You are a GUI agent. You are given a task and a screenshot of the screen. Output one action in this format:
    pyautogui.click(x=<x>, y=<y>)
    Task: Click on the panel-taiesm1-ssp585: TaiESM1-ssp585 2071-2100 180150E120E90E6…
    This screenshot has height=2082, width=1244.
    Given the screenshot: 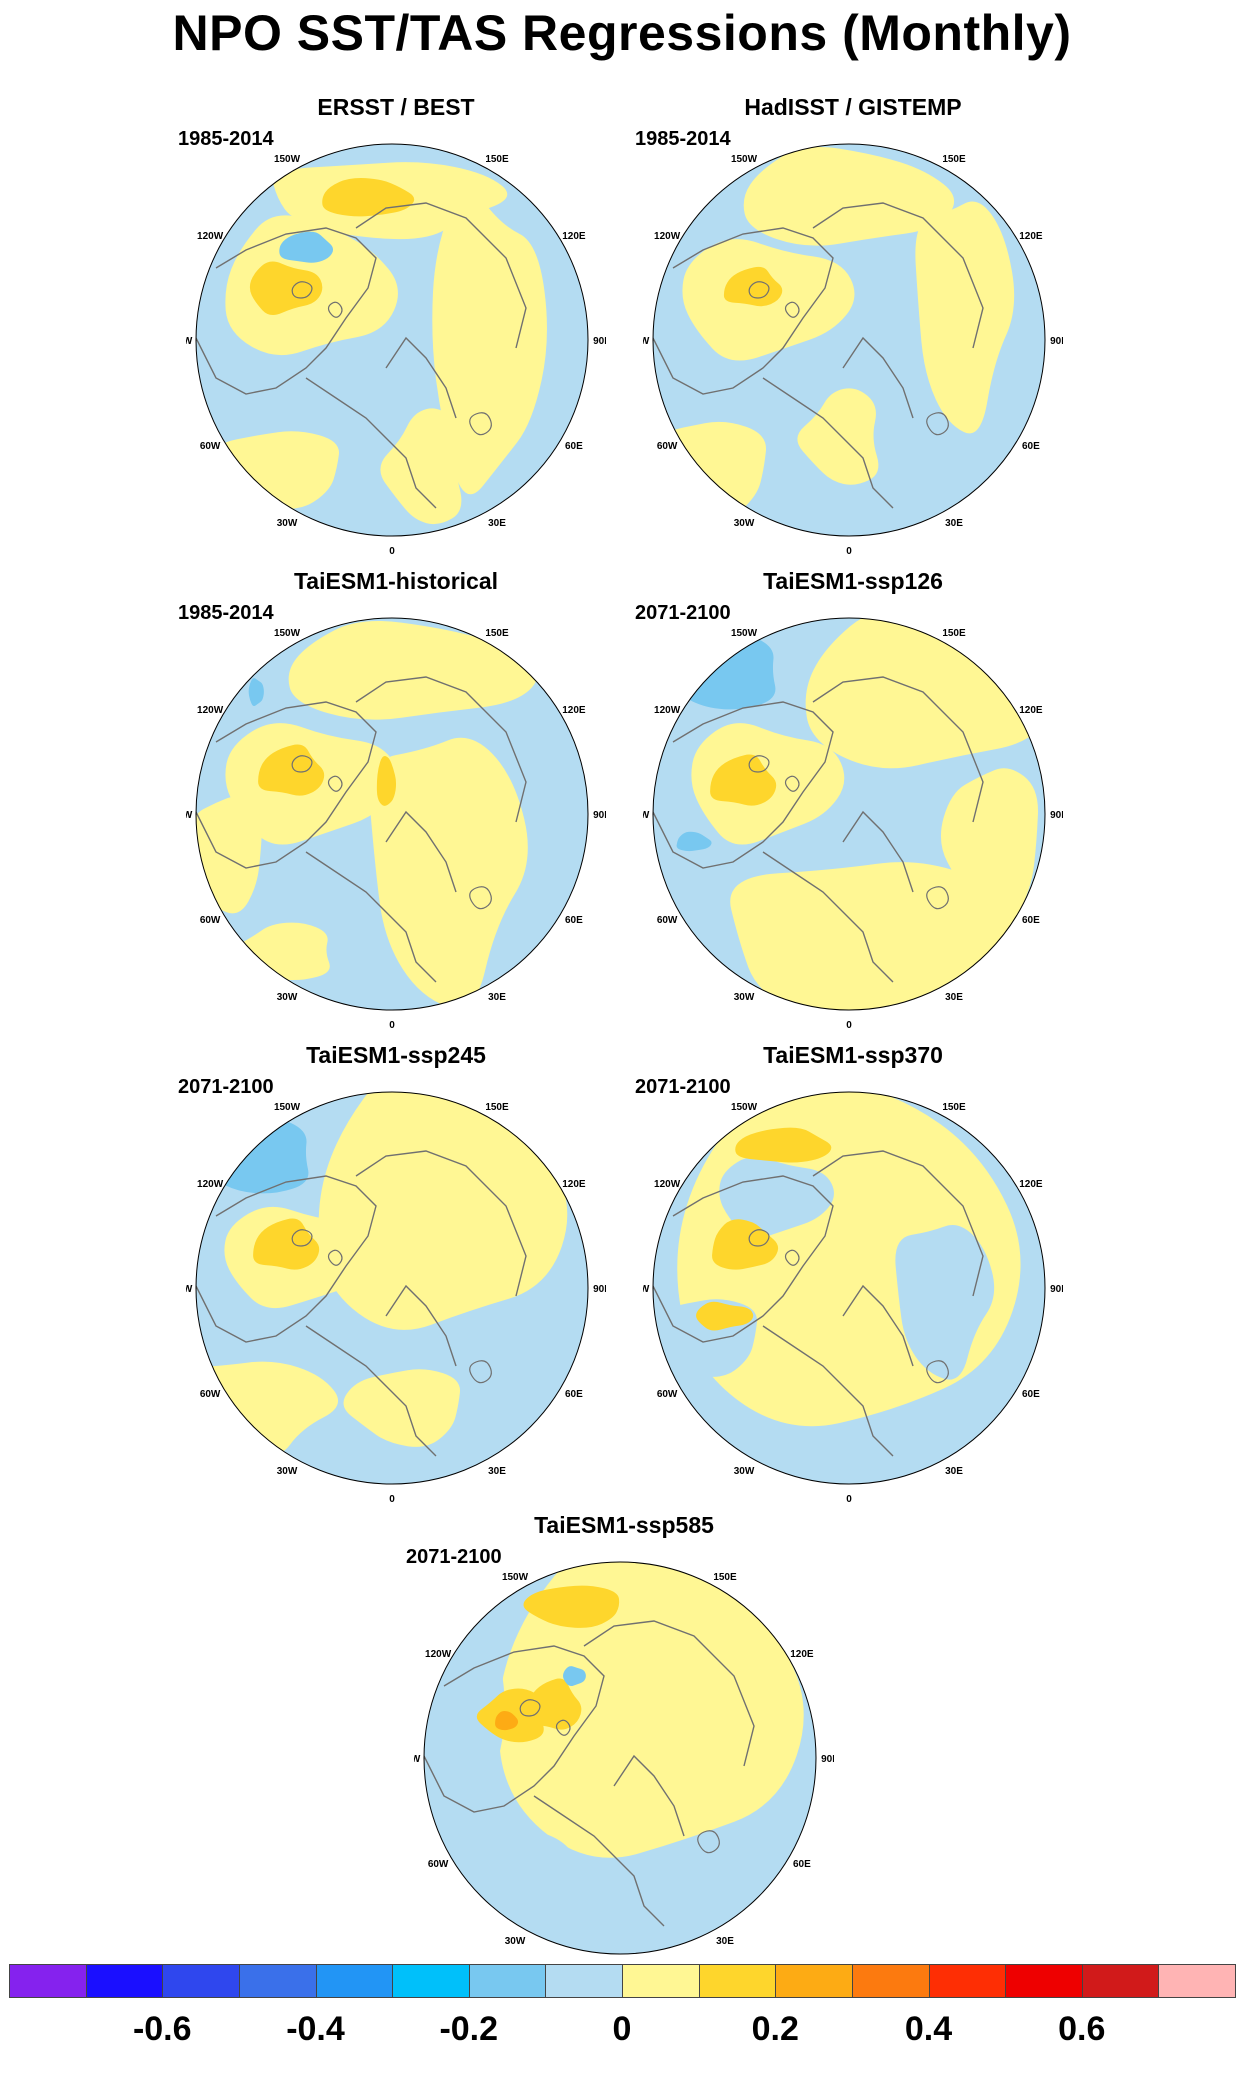 What is the action you would take?
    pyautogui.click(x=620, y=1747)
    